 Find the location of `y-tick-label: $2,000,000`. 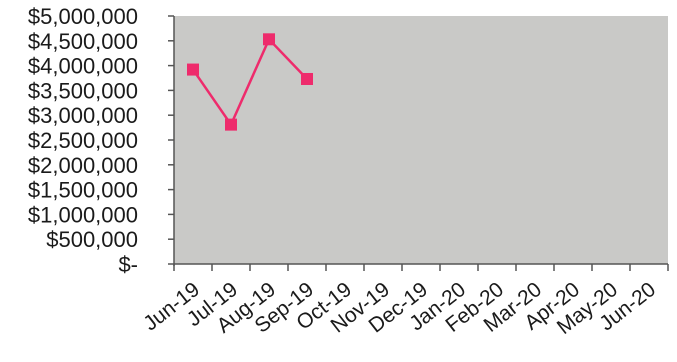

y-tick-label: $2,000,000 is located at coordinates (83, 165).